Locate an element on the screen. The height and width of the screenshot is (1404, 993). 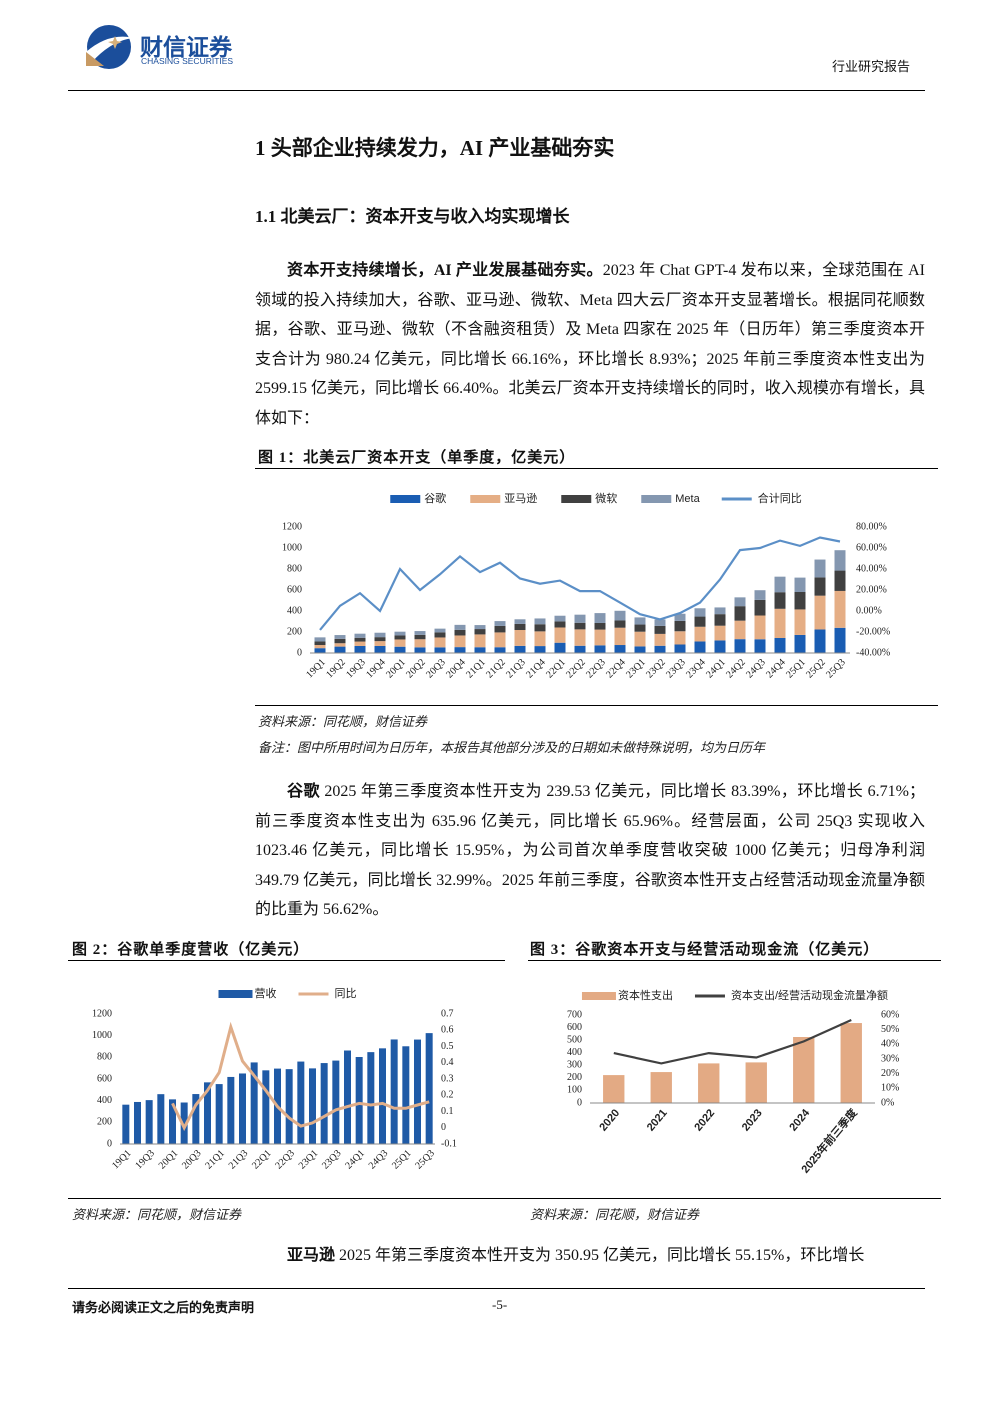
y2-tick-label: 30% is located at coordinates (890, 1058).